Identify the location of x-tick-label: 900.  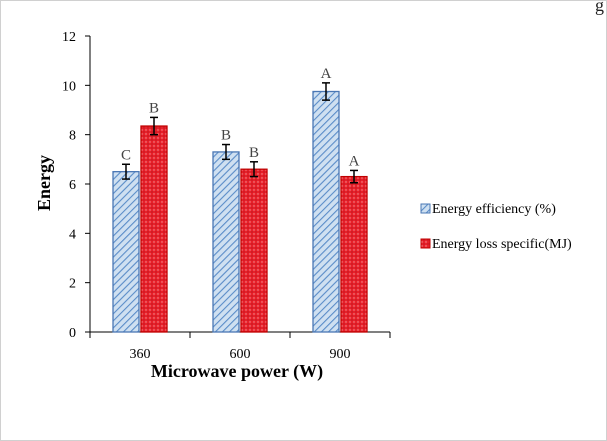
(340, 354).